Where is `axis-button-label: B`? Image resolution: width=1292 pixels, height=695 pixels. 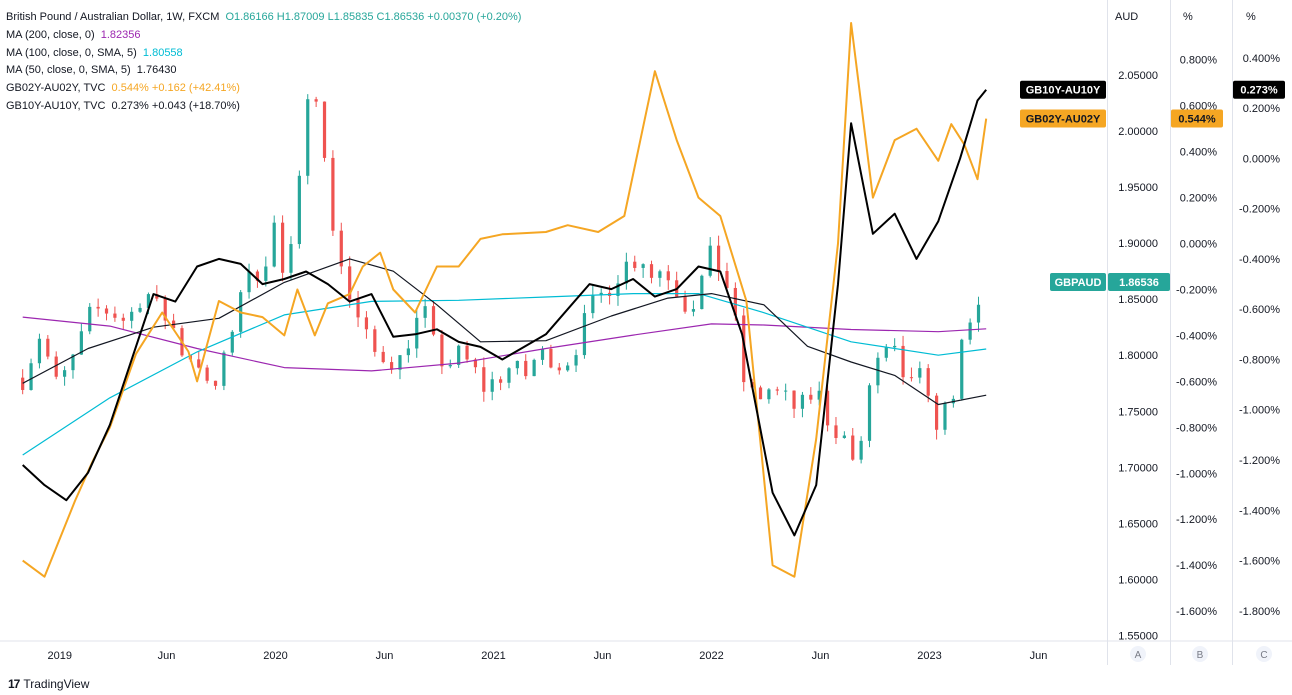 axis-button-label: B is located at coordinates (1200, 655).